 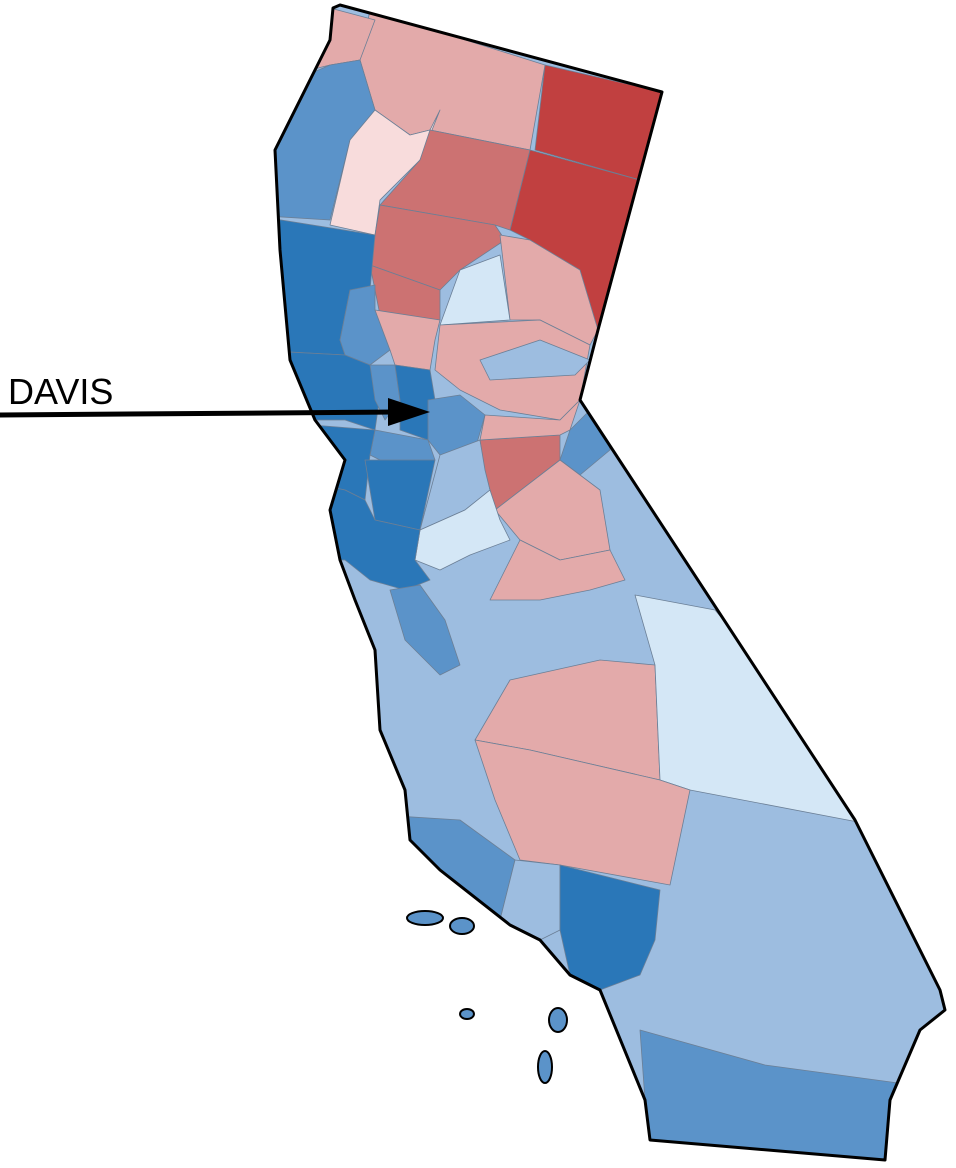 I want to click on arrow-shaft, so click(x=198, y=413).